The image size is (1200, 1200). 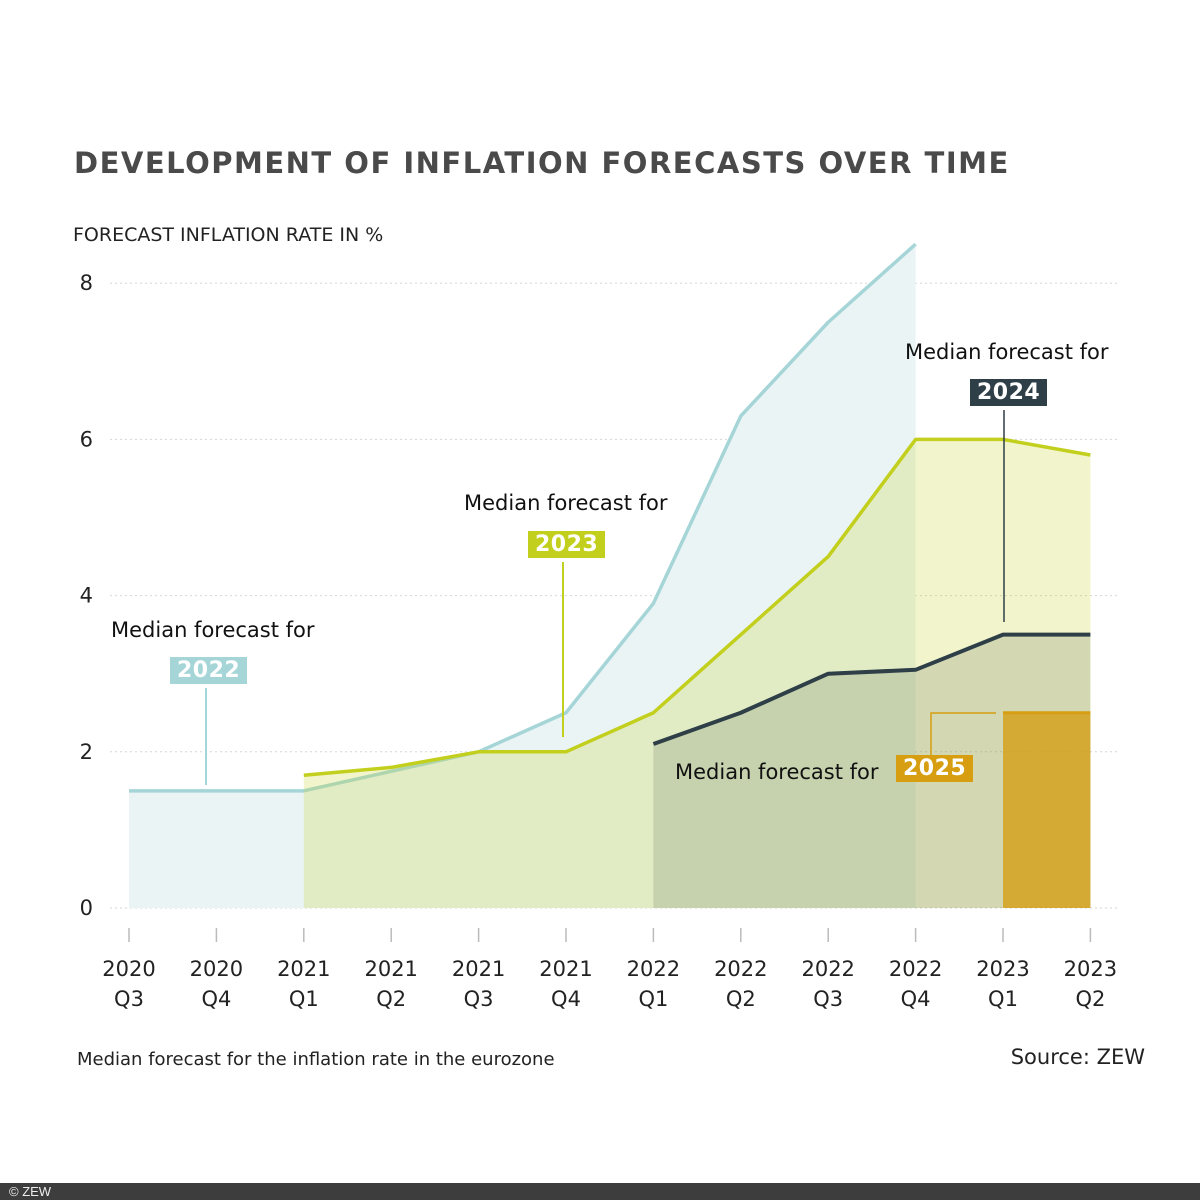 I want to click on y-tick-label: 8, so click(x=86, y=283).